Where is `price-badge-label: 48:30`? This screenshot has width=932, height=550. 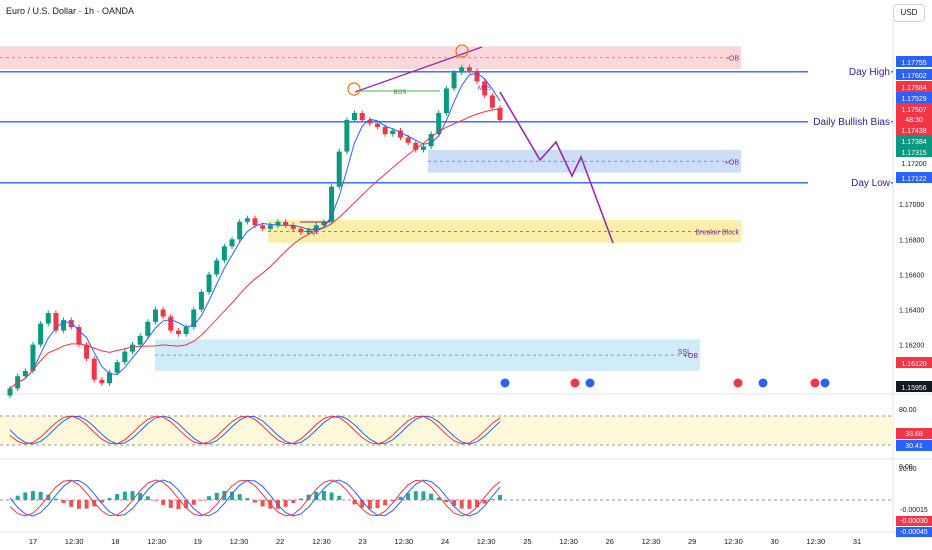 price-badge-label: 48:30 is located at coordinates (914, 120).